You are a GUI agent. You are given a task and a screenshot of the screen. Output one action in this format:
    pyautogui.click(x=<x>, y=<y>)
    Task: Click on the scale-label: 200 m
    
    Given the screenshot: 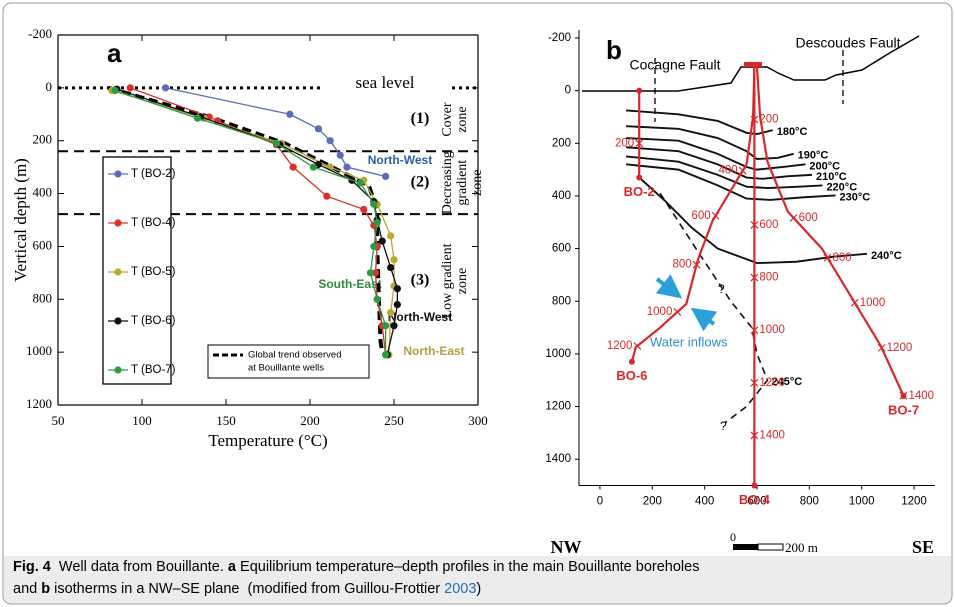 What is the action you would take?
    pyautogui.click(x=801, y=547)
    